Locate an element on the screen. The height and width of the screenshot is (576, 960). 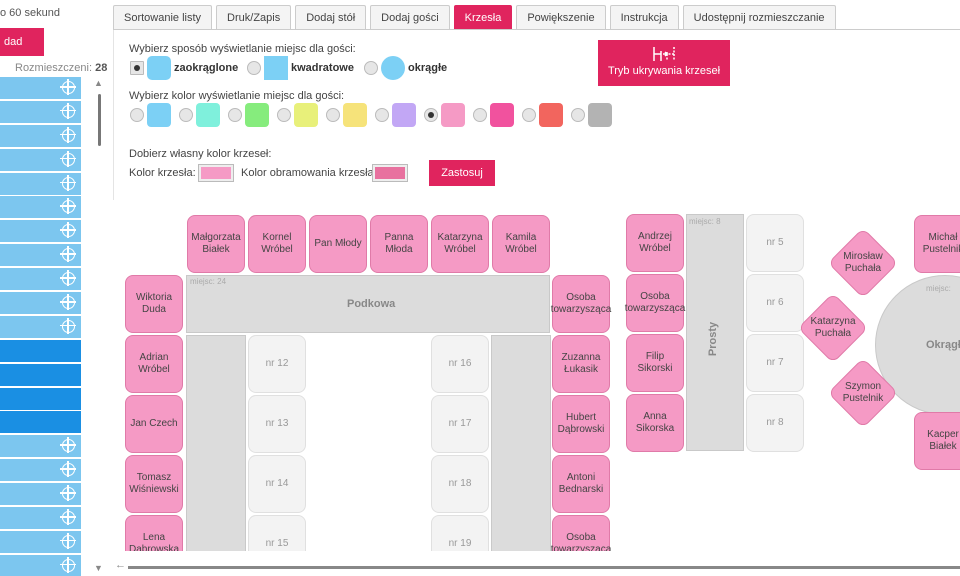
hide-chairs-button: Tryb ukrywania krzeseł is located at coordinates (664, 63).